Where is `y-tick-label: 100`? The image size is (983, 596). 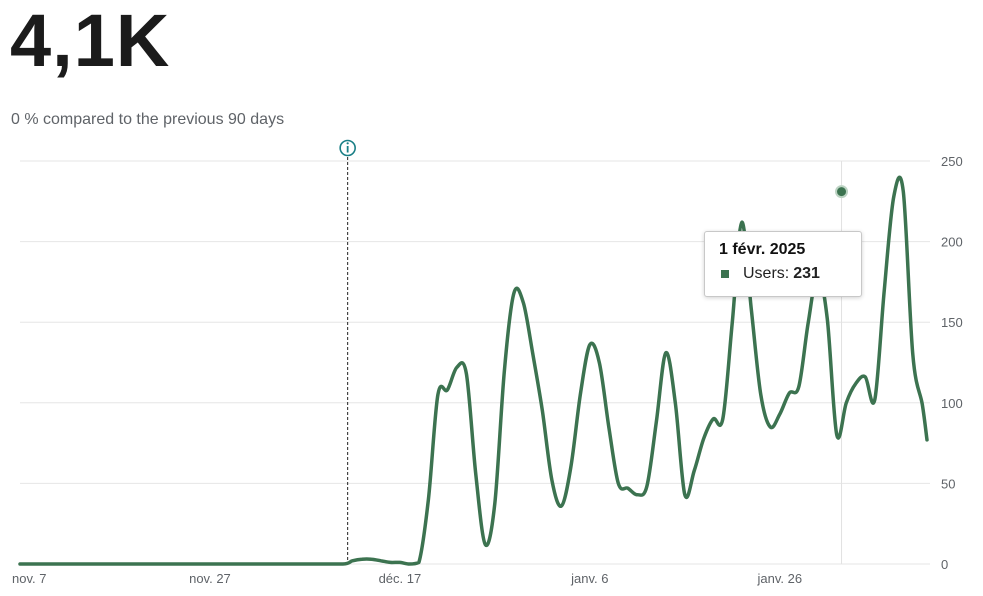 y-tick-label: 100 is located at coordinates (952, 403).